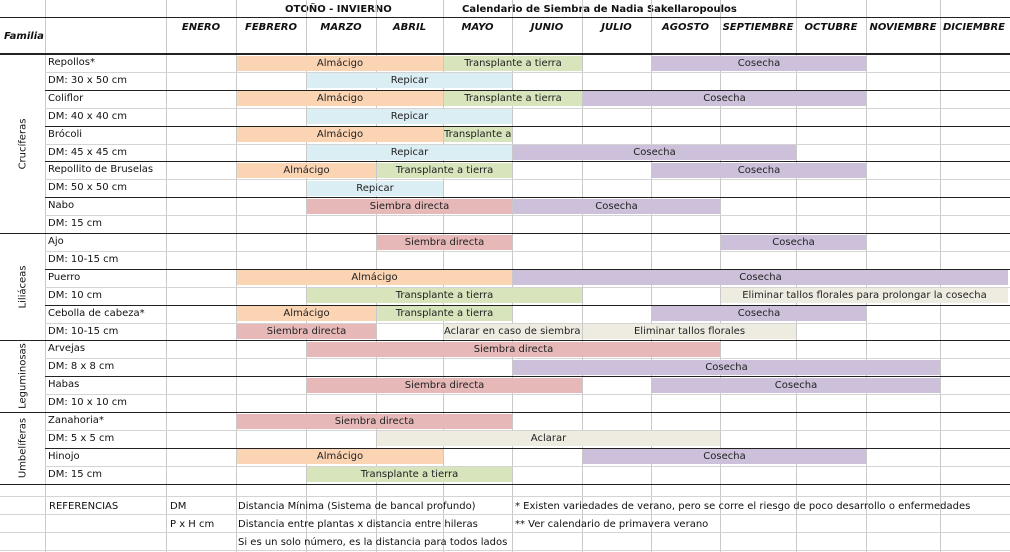 Image resolution: width=1010 pixels, height=552 pixels. Describe the element at coordinates (88, 80) in the screenshot. I see `crop-label: DM: 30 x 50 cm` at that location.